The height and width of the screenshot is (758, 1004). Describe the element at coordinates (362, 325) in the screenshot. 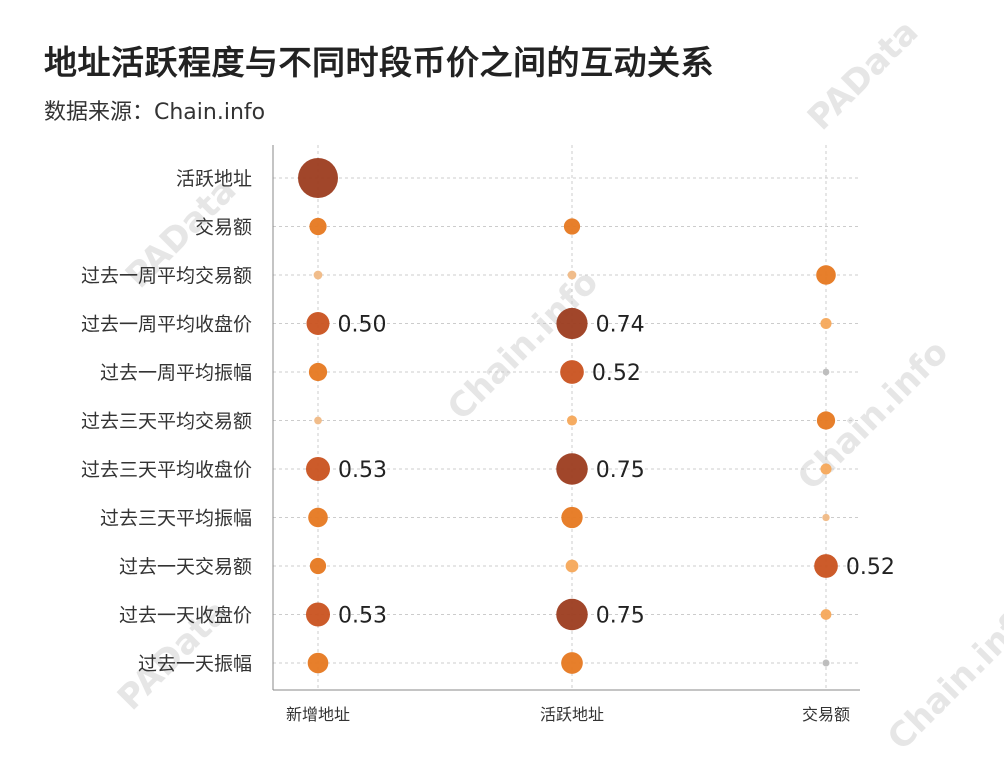

I see `data-label: 0.50` at that location.